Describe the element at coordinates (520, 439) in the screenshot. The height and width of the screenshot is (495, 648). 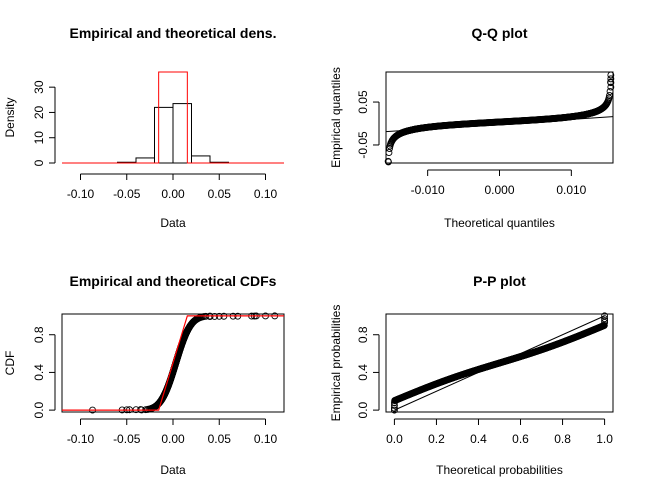
I see `x-tick-label: 0.6` at that location.